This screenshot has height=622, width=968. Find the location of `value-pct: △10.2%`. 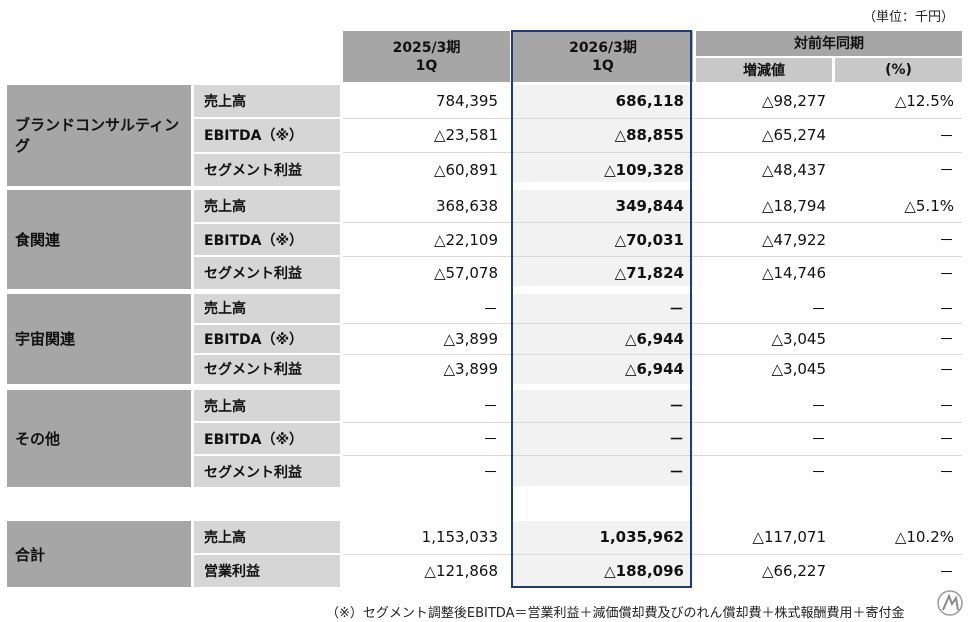

value-pct: △10.2% is located at coordinates (924, 537).